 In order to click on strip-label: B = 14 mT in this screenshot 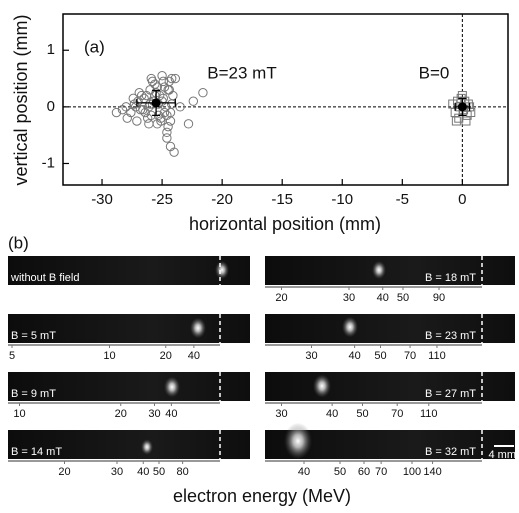, I will do `click(36, 452)`.